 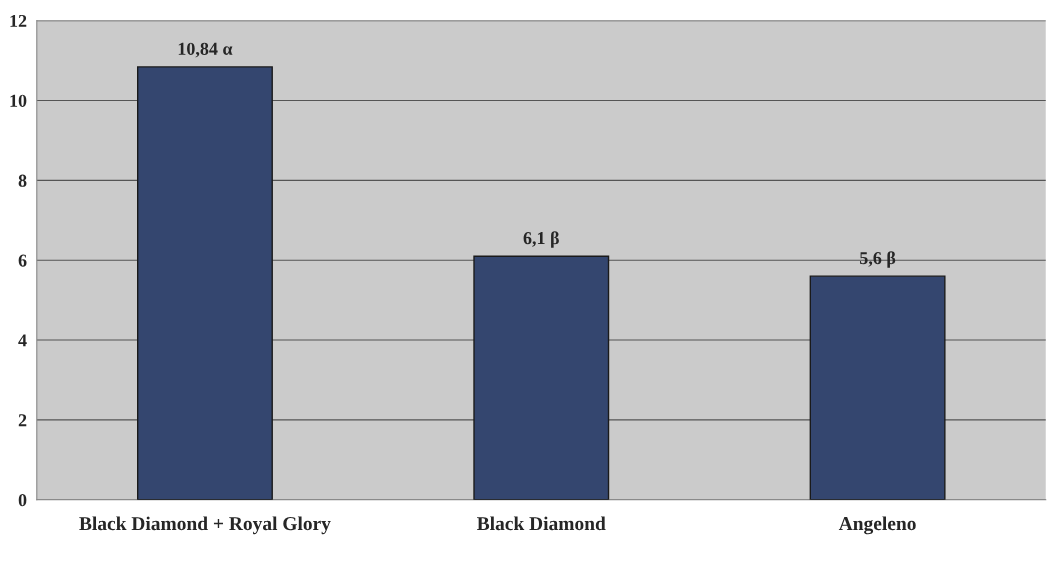 What do you see at coordinates (205, 50) in the screenshot?
I see `data-label: 10,84 α` at bounding box center [205, 50].